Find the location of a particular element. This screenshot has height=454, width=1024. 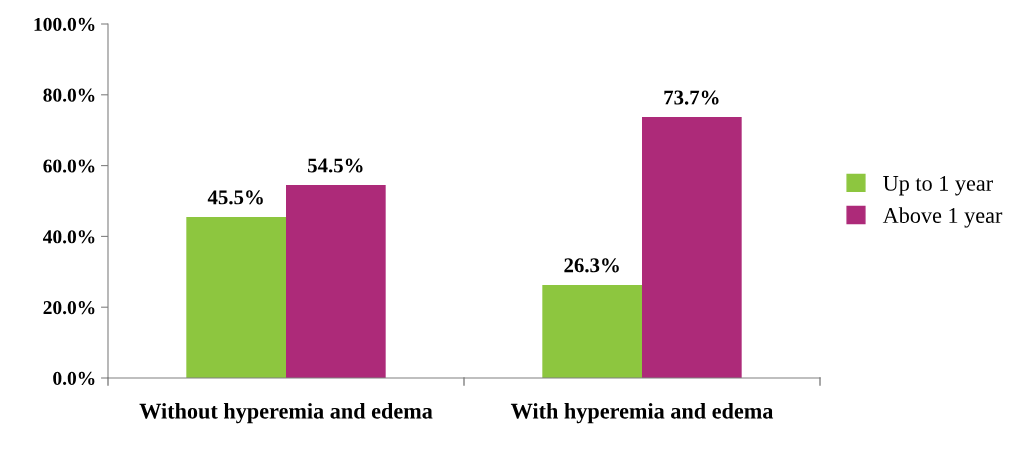

y-tick-label: 0.0% is located at coordinates (74, 378).